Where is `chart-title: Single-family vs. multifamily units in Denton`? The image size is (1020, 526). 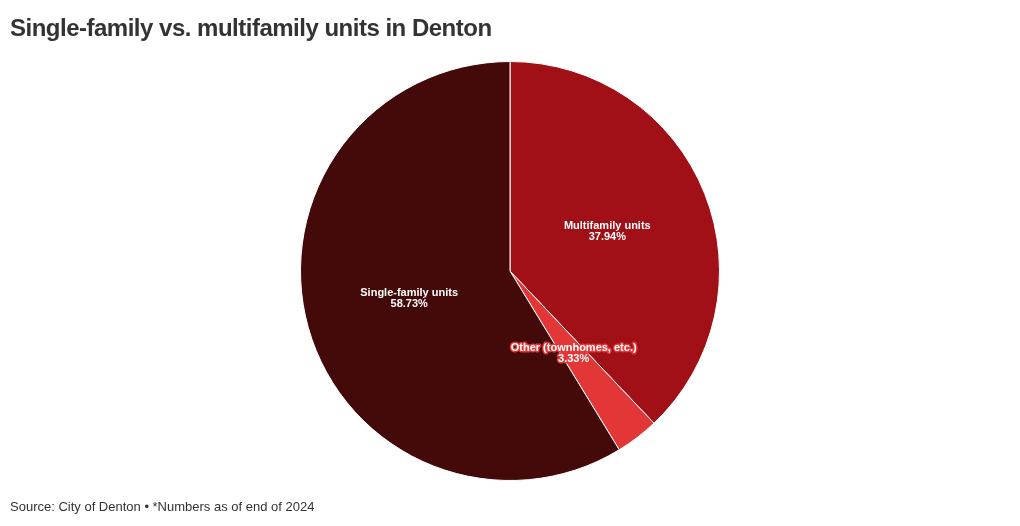 chart-title: Single-family vs. multifamily units in Denton is located at coordinates (251, 28).